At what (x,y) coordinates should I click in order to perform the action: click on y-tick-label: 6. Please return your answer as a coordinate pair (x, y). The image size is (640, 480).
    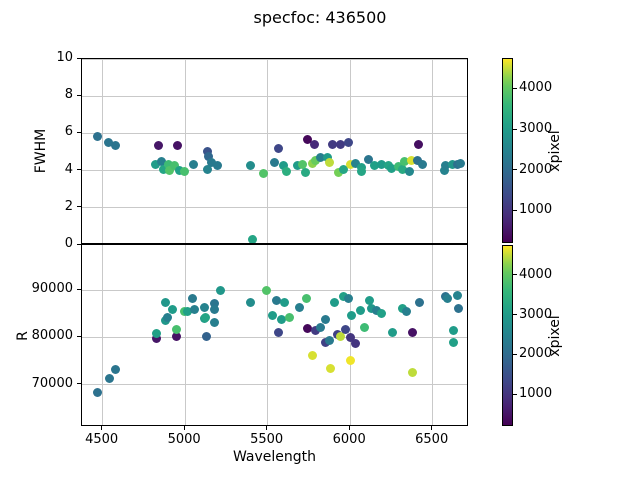
    Looking at the image, I should click on (68, 132).